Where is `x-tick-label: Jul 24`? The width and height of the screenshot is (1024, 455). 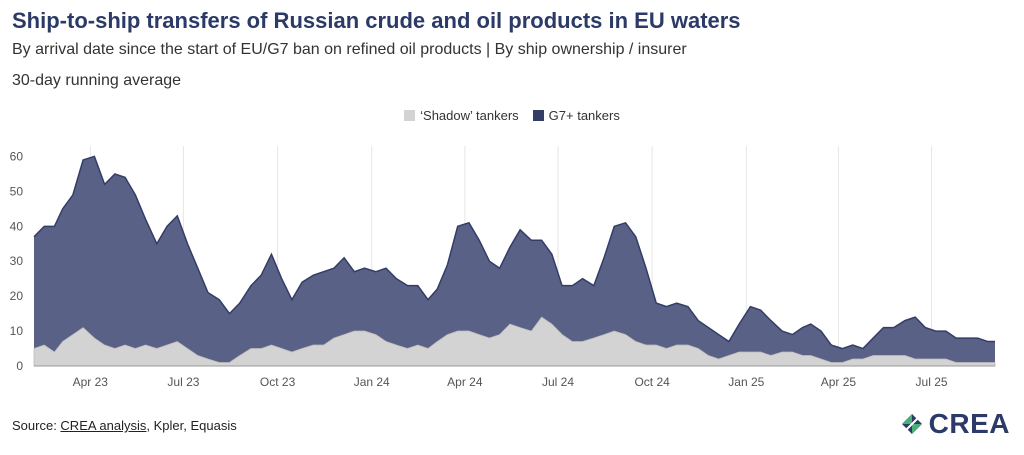
x-tick-label: Jul 24 is located at coordinates (558, 382).